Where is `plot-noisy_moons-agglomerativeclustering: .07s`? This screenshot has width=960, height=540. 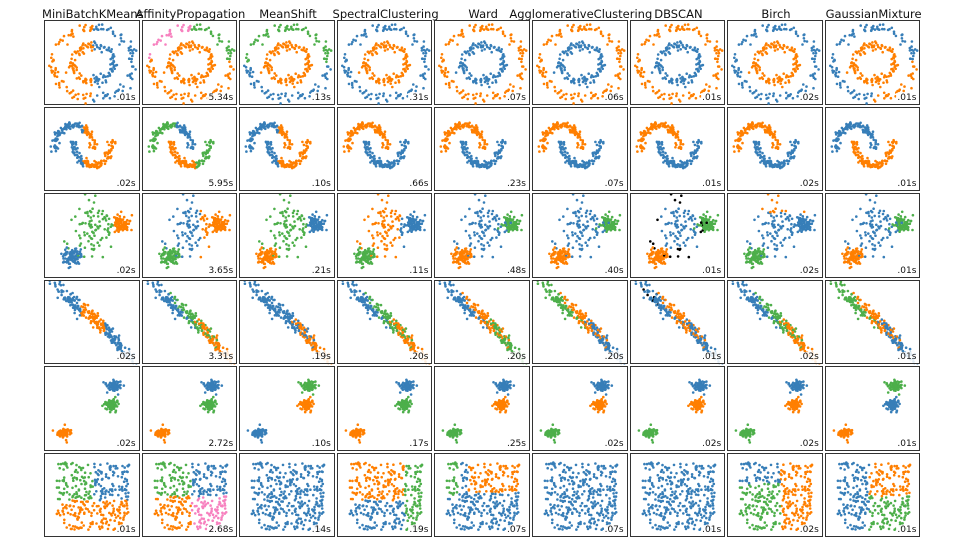 plot-noisy_moons-agglomerativeclustering: .07s is located at coordinates (580, 148).